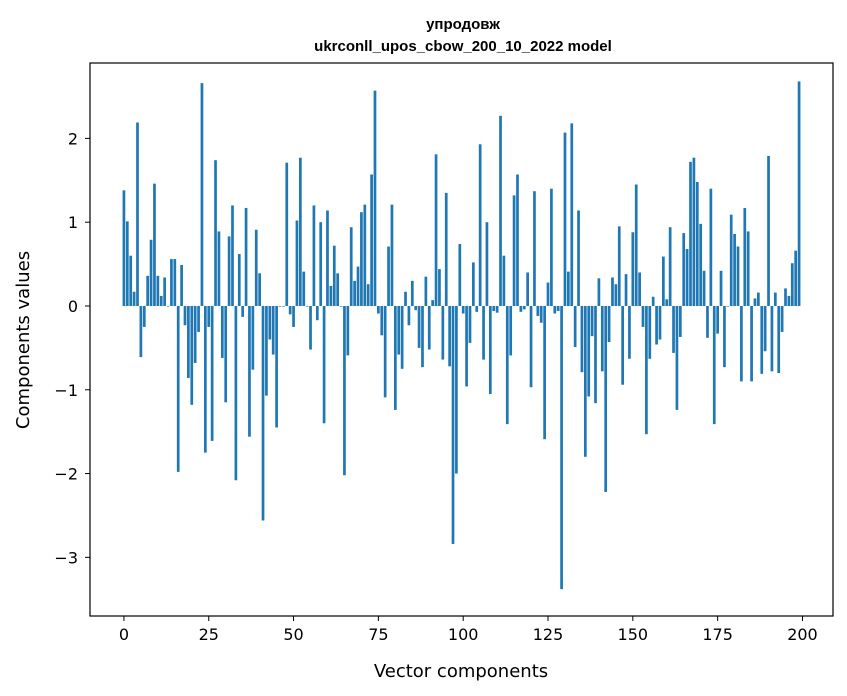 This screenshot has width=847, height=696. I want to click on x-tick-label: 0, so click(124, 634).